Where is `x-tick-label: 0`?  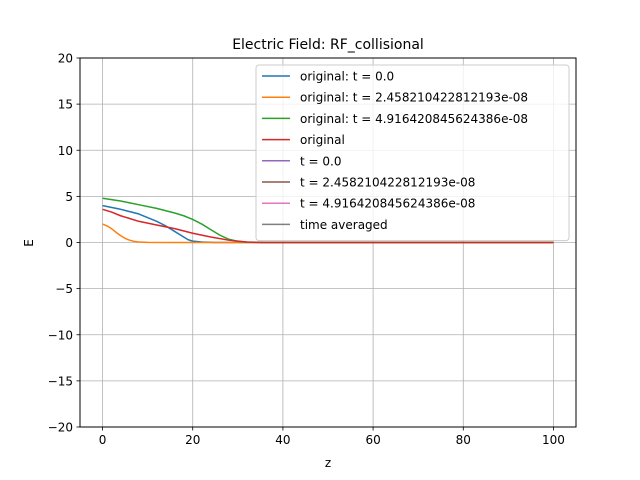 x-tick-label: 0 is located at coordinates (103, 440).